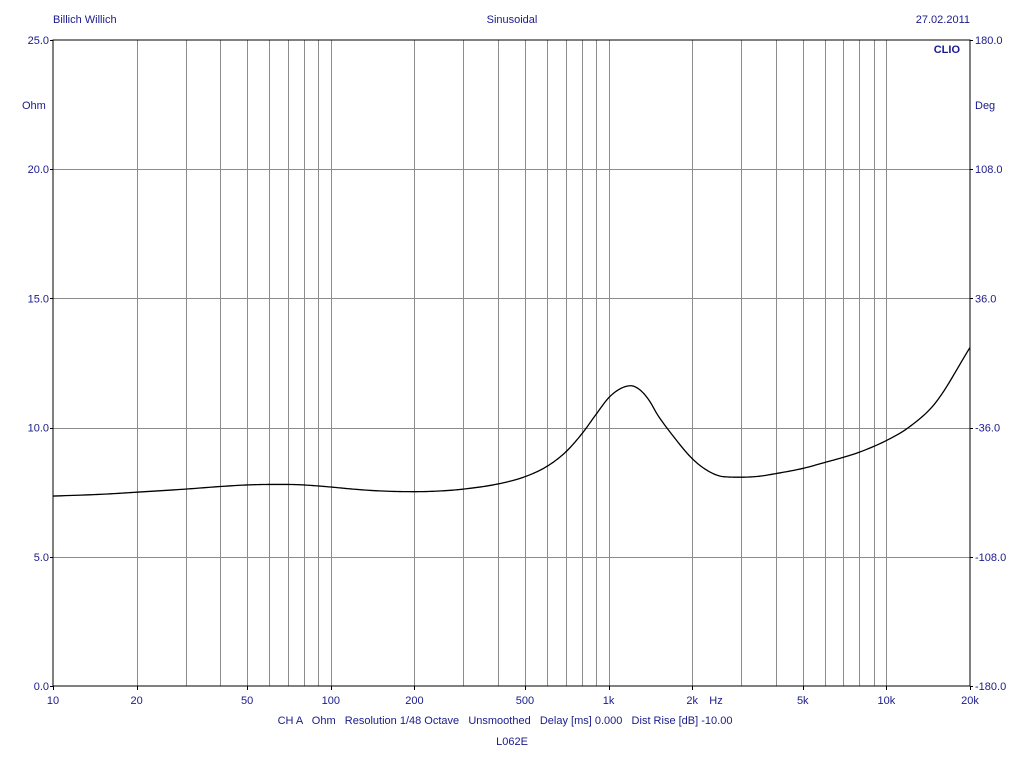 The width and height of the screenshot is (1024, 768). I want to click on y-tick-label-left: 0.0, so click(41, 687).